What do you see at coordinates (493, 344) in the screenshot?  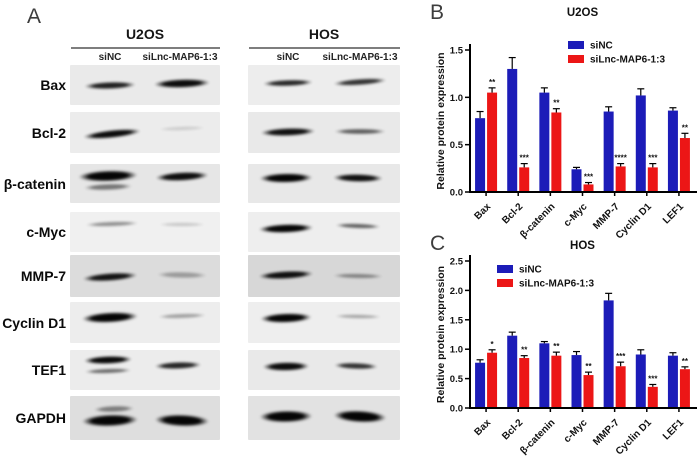 I see `significance-label: *` at bounding box center [493, 344].